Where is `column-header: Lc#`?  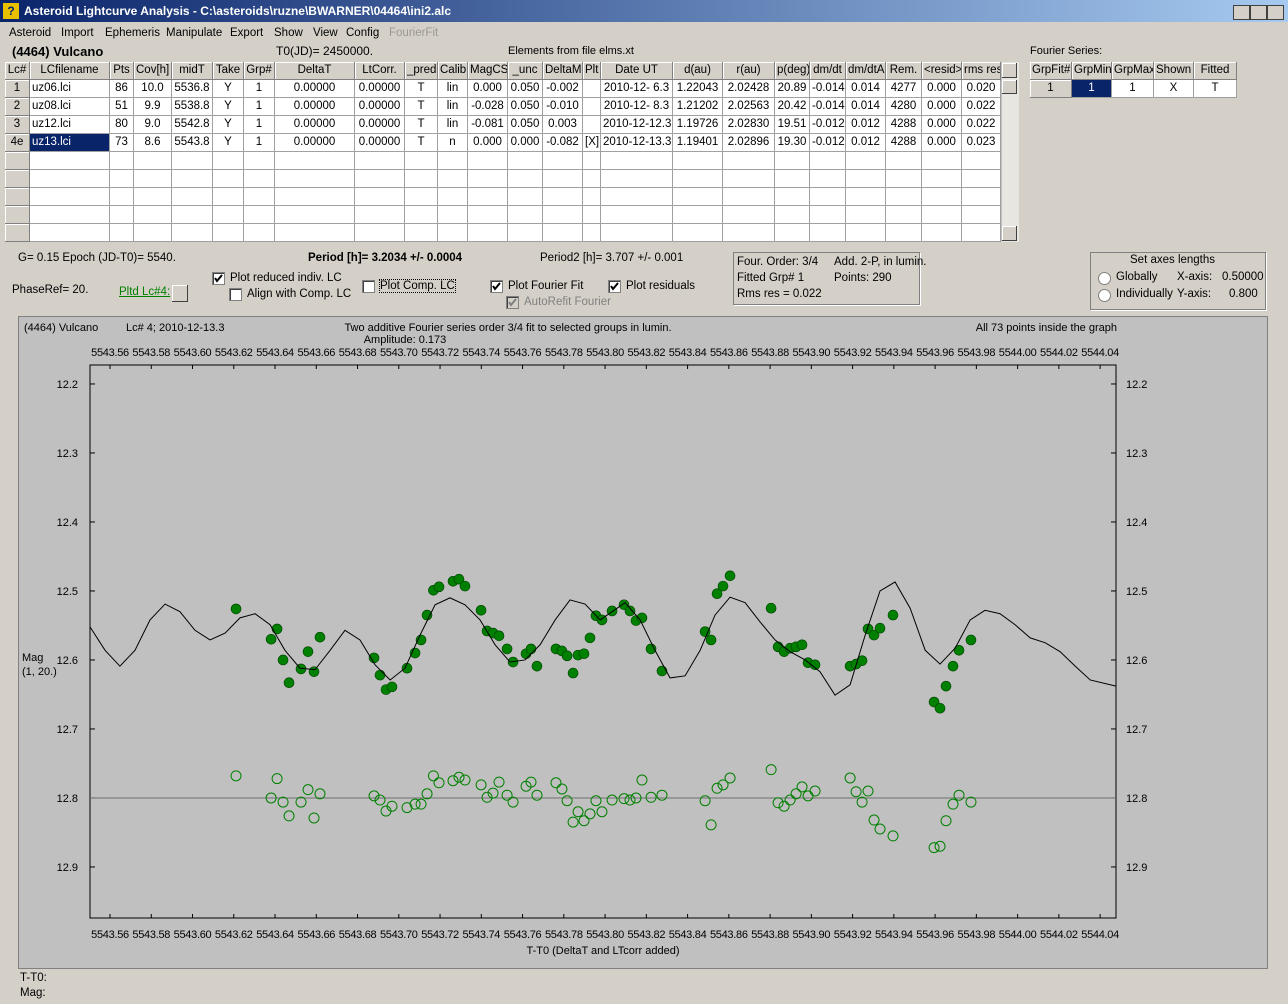
column-header: Lc# is located at coordinates (17, 71).